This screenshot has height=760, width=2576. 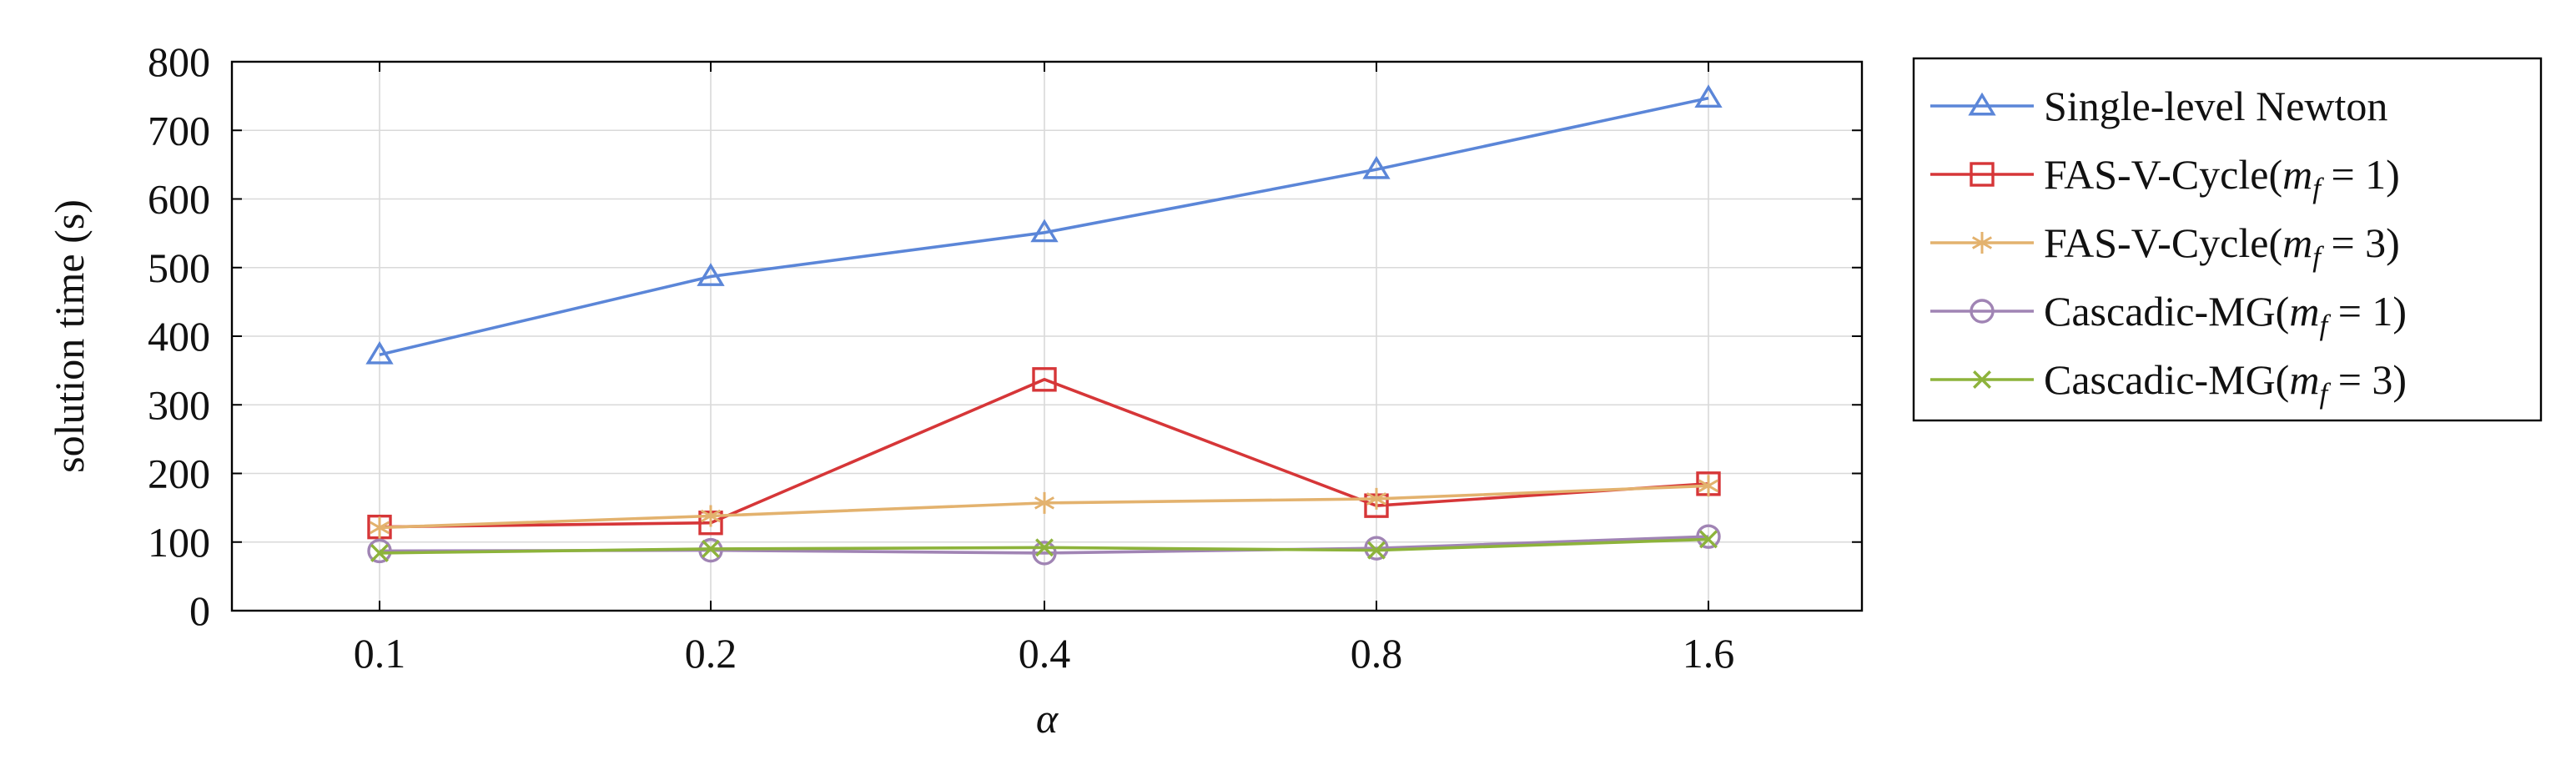 I want to click on legend-entry: FAS-V-Cycle(mf = 1), so click(x=2165, y=177).